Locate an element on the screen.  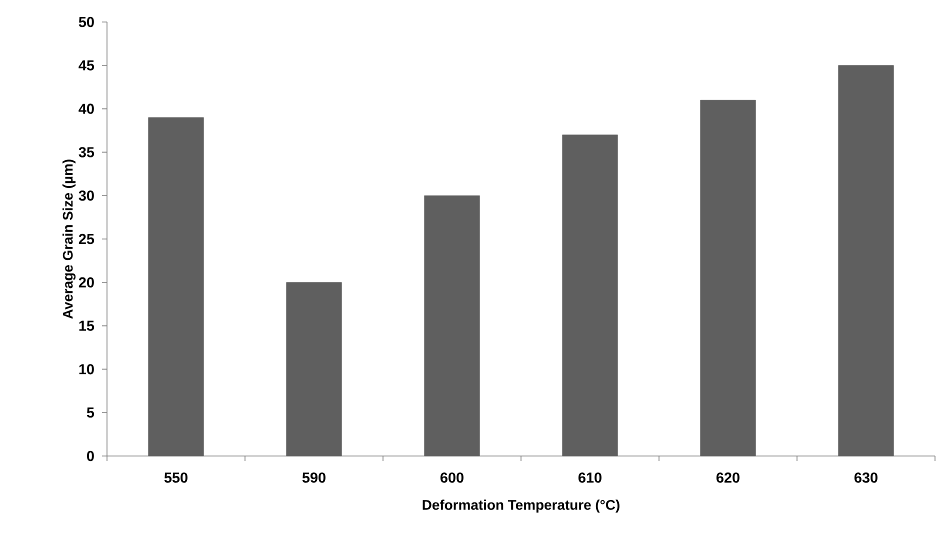
x-tick-label: 600 is located at coordinates (452, 477).